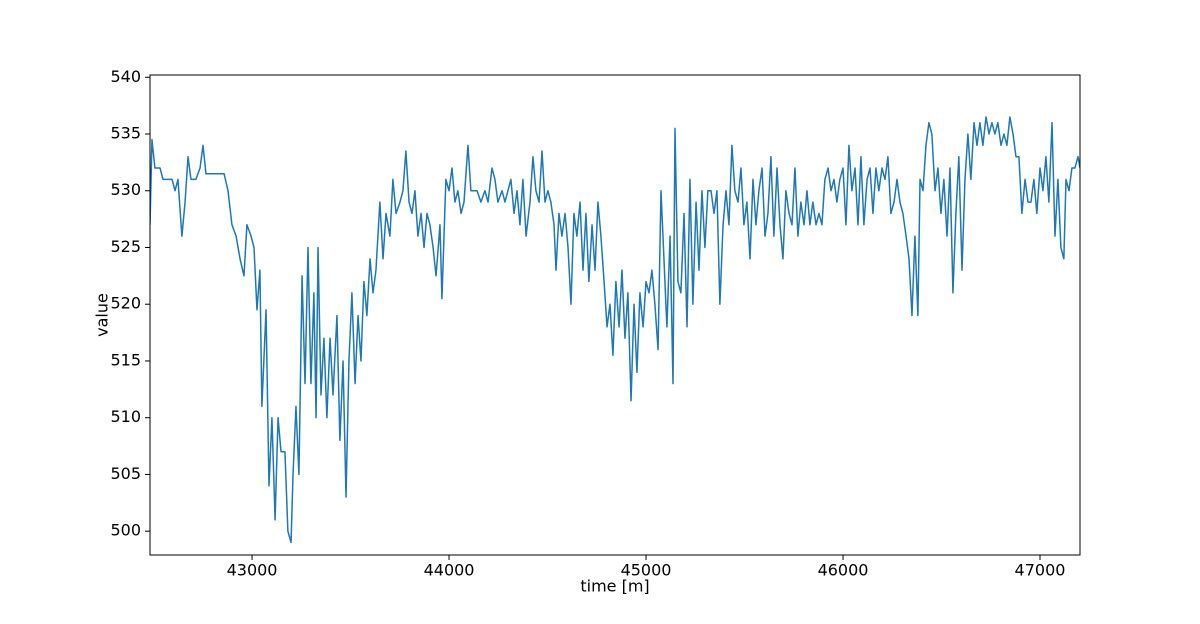  I want to click on x-tick-label: 45000, so click(646, 570).